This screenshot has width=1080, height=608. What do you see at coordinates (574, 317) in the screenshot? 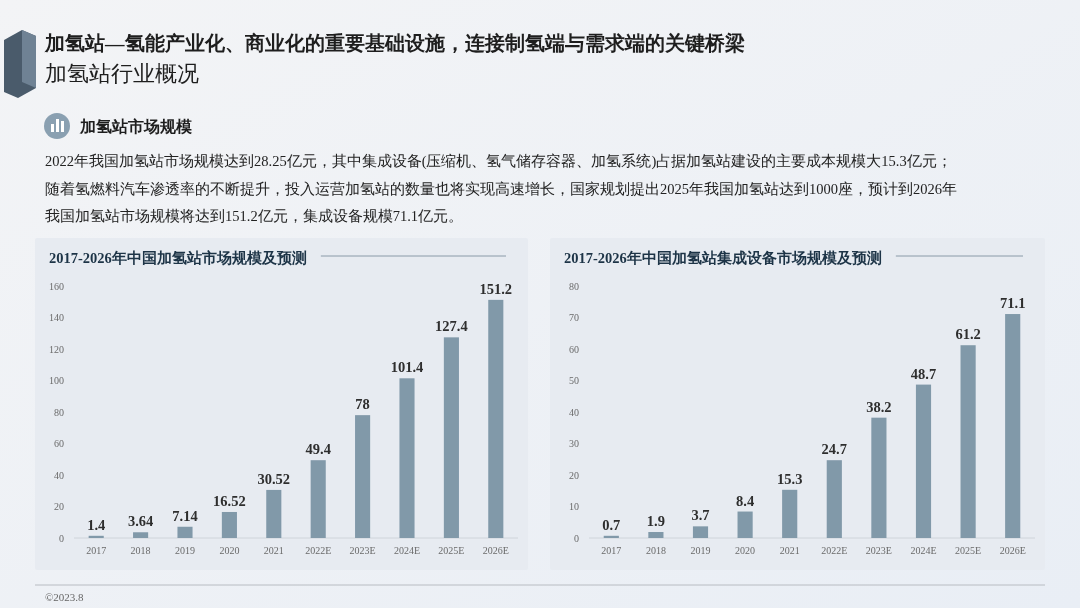
I see `y-tick-label: 70` at bounding box center [574, 317].